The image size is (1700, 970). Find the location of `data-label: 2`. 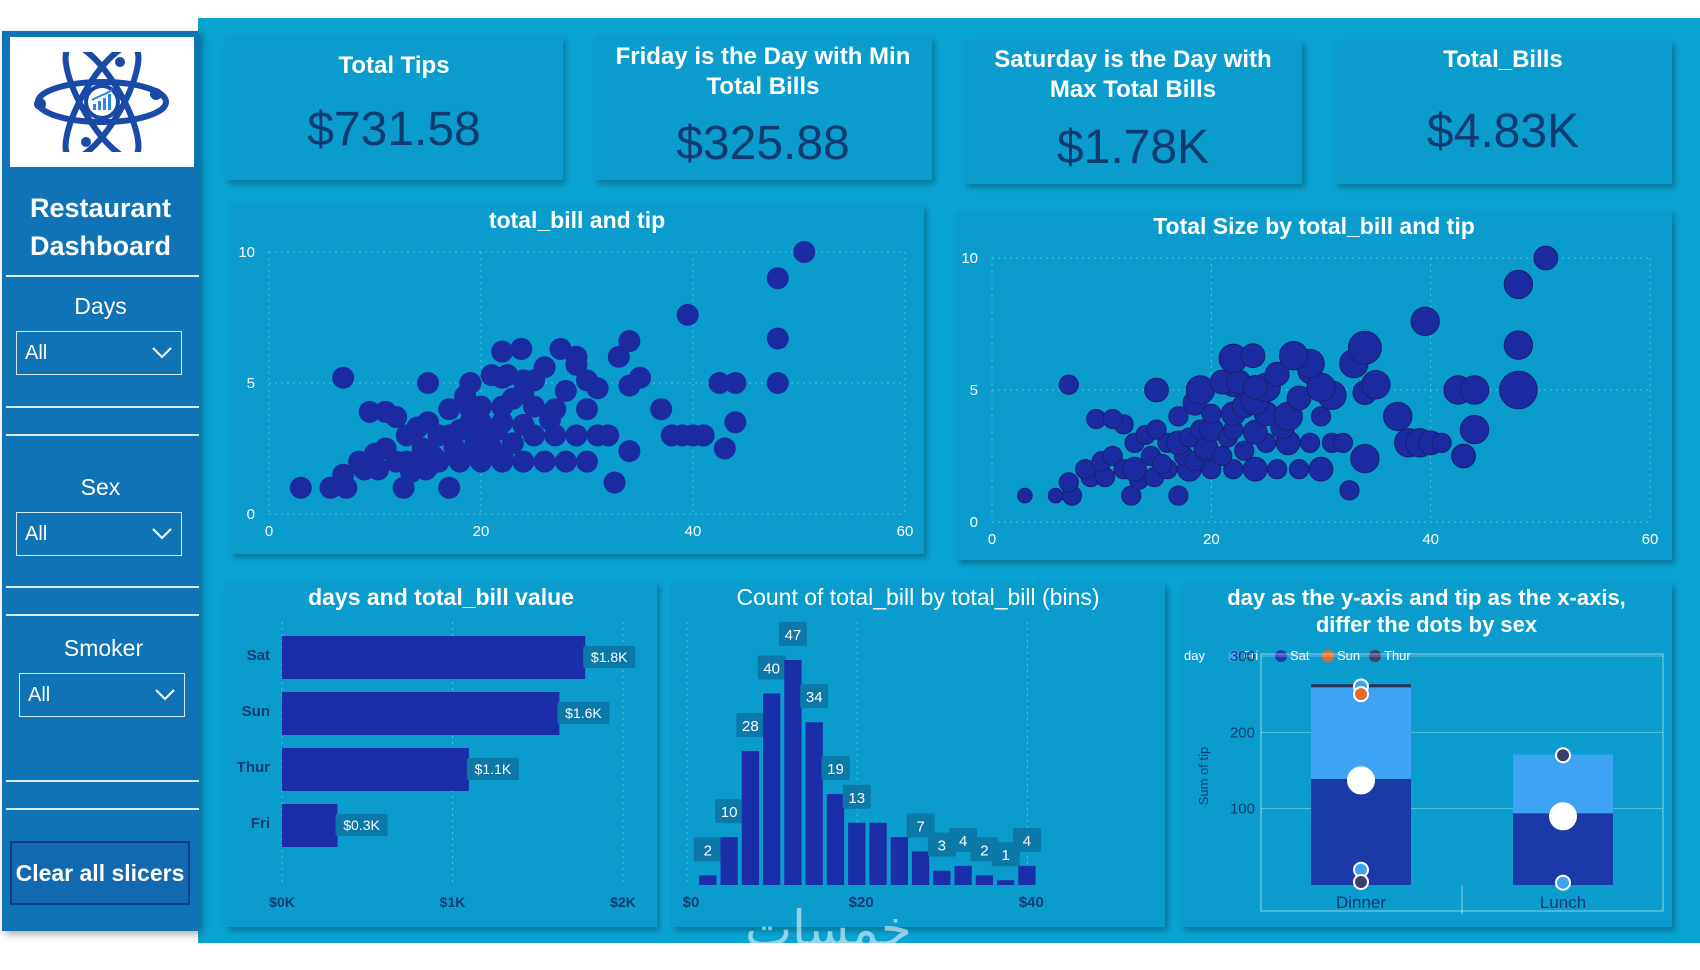

data-label: 2 is located at coordinates (708, 850).